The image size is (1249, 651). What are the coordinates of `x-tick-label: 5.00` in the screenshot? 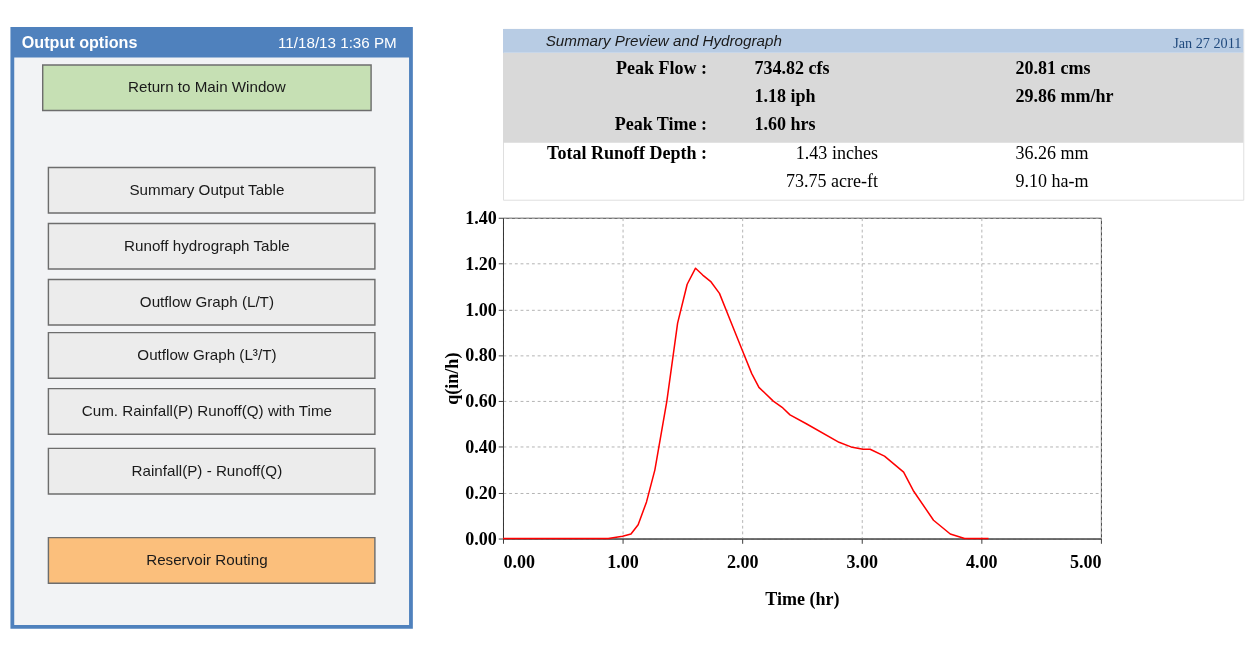 It's located at (1085, 561).